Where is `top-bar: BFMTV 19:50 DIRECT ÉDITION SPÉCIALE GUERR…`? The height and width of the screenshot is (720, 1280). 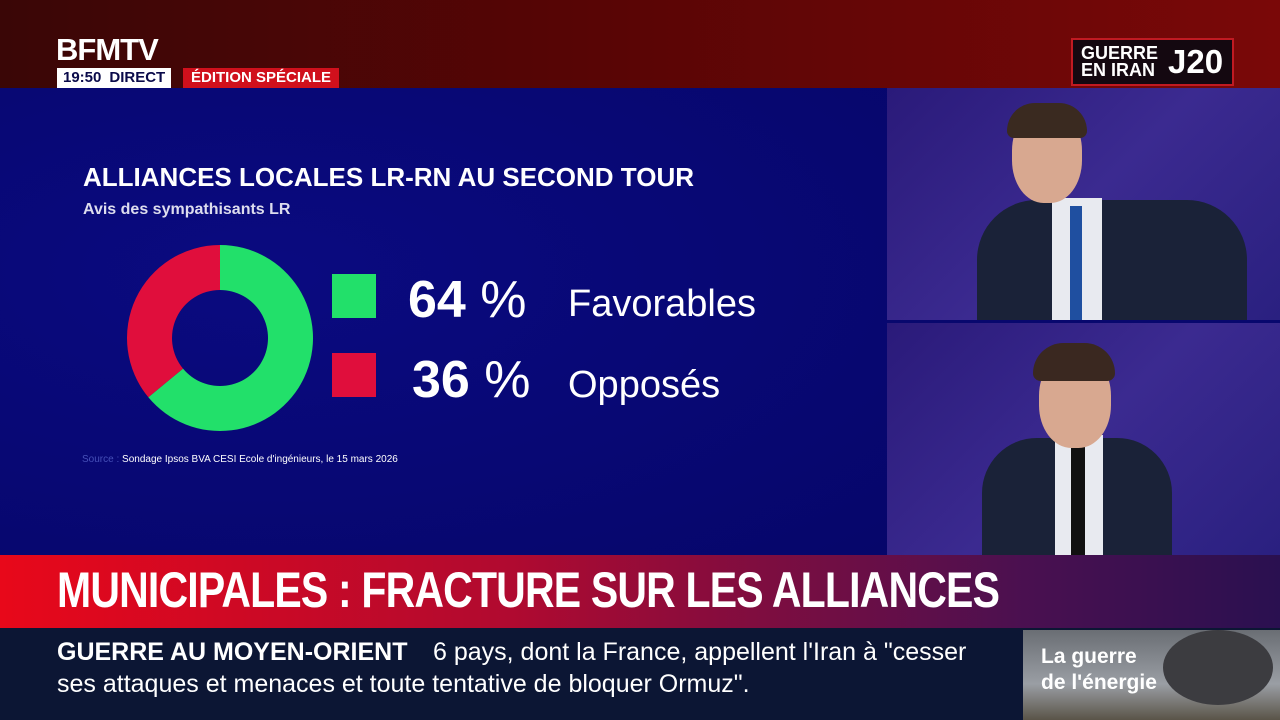
top-bar: BFMTV 19:50 DIRECT ÉDITION SPÉCIALE GUERR… is located at coordinates (640, 44).